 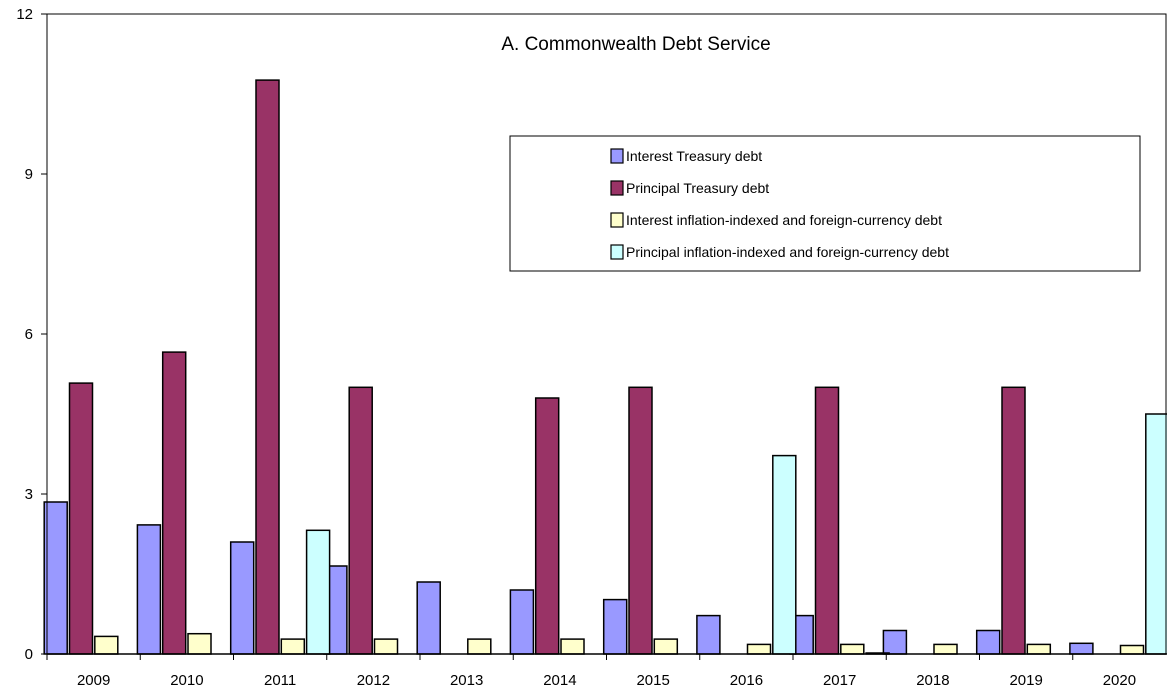 What do you see at coordinates (81, 518) in the screenshot?
I see `bar-series2-2009` at bounding box center [81, 518].